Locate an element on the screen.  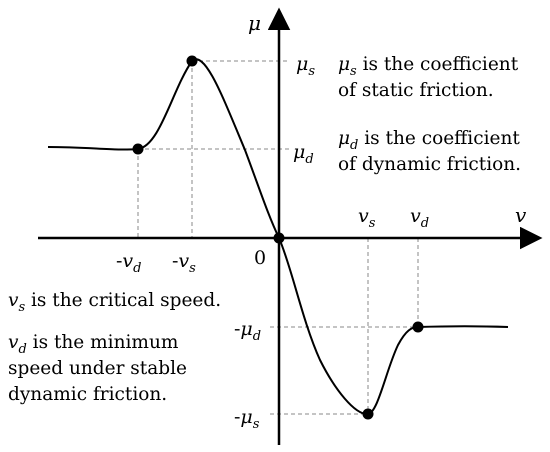
point-origin is located at coordinates (279, 238).